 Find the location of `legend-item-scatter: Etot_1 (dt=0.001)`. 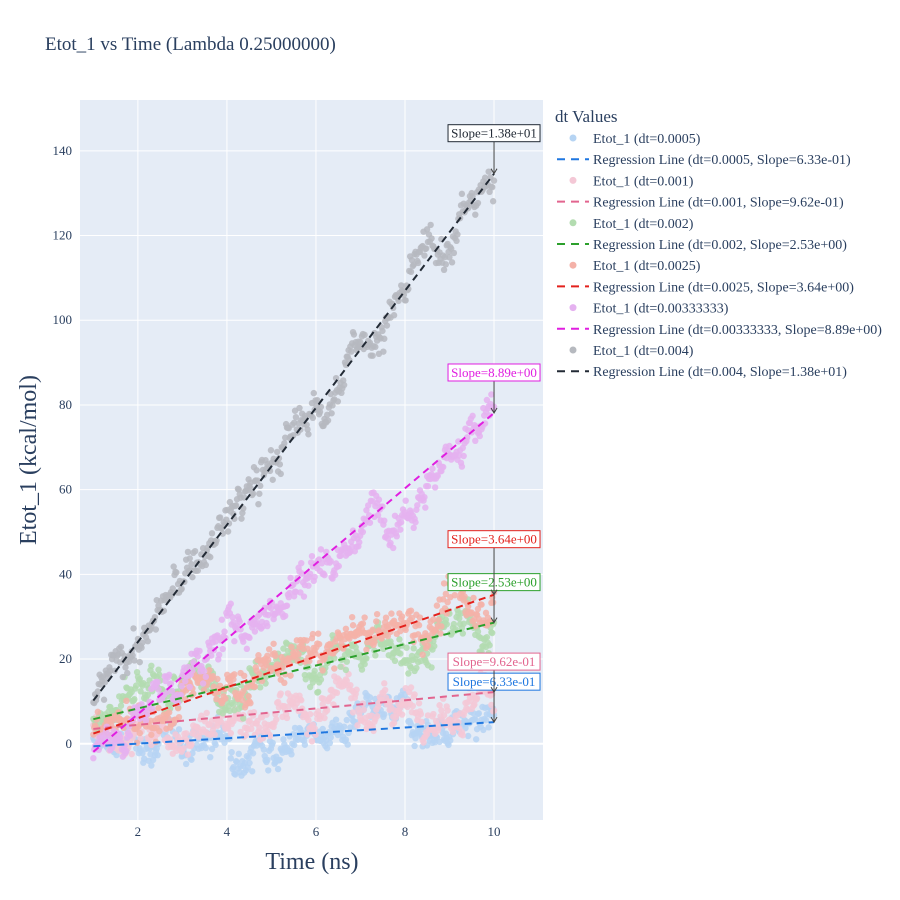

legend-item-scatter: Etot_1 (dt=0.001) is located at coordinates (631, 181).